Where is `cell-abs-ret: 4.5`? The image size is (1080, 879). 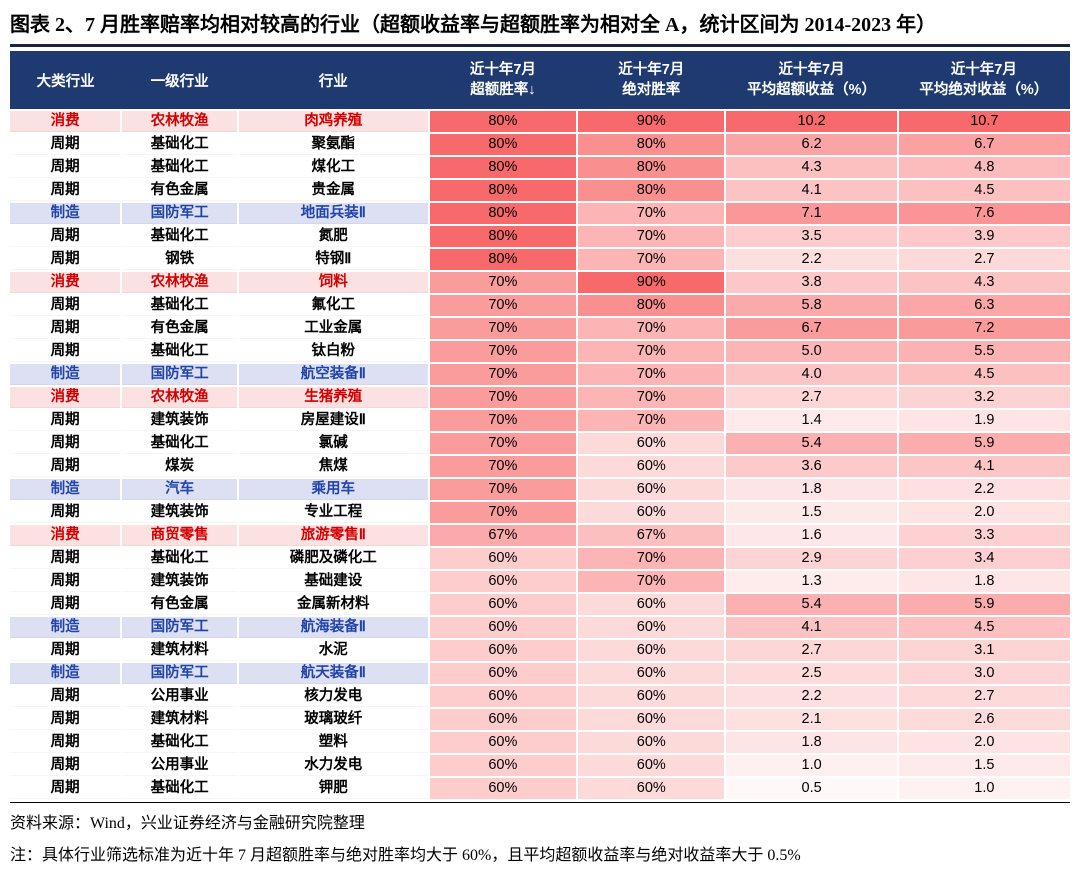 cell-abs-ret: 4.5 is located at coordinates (983, 628).